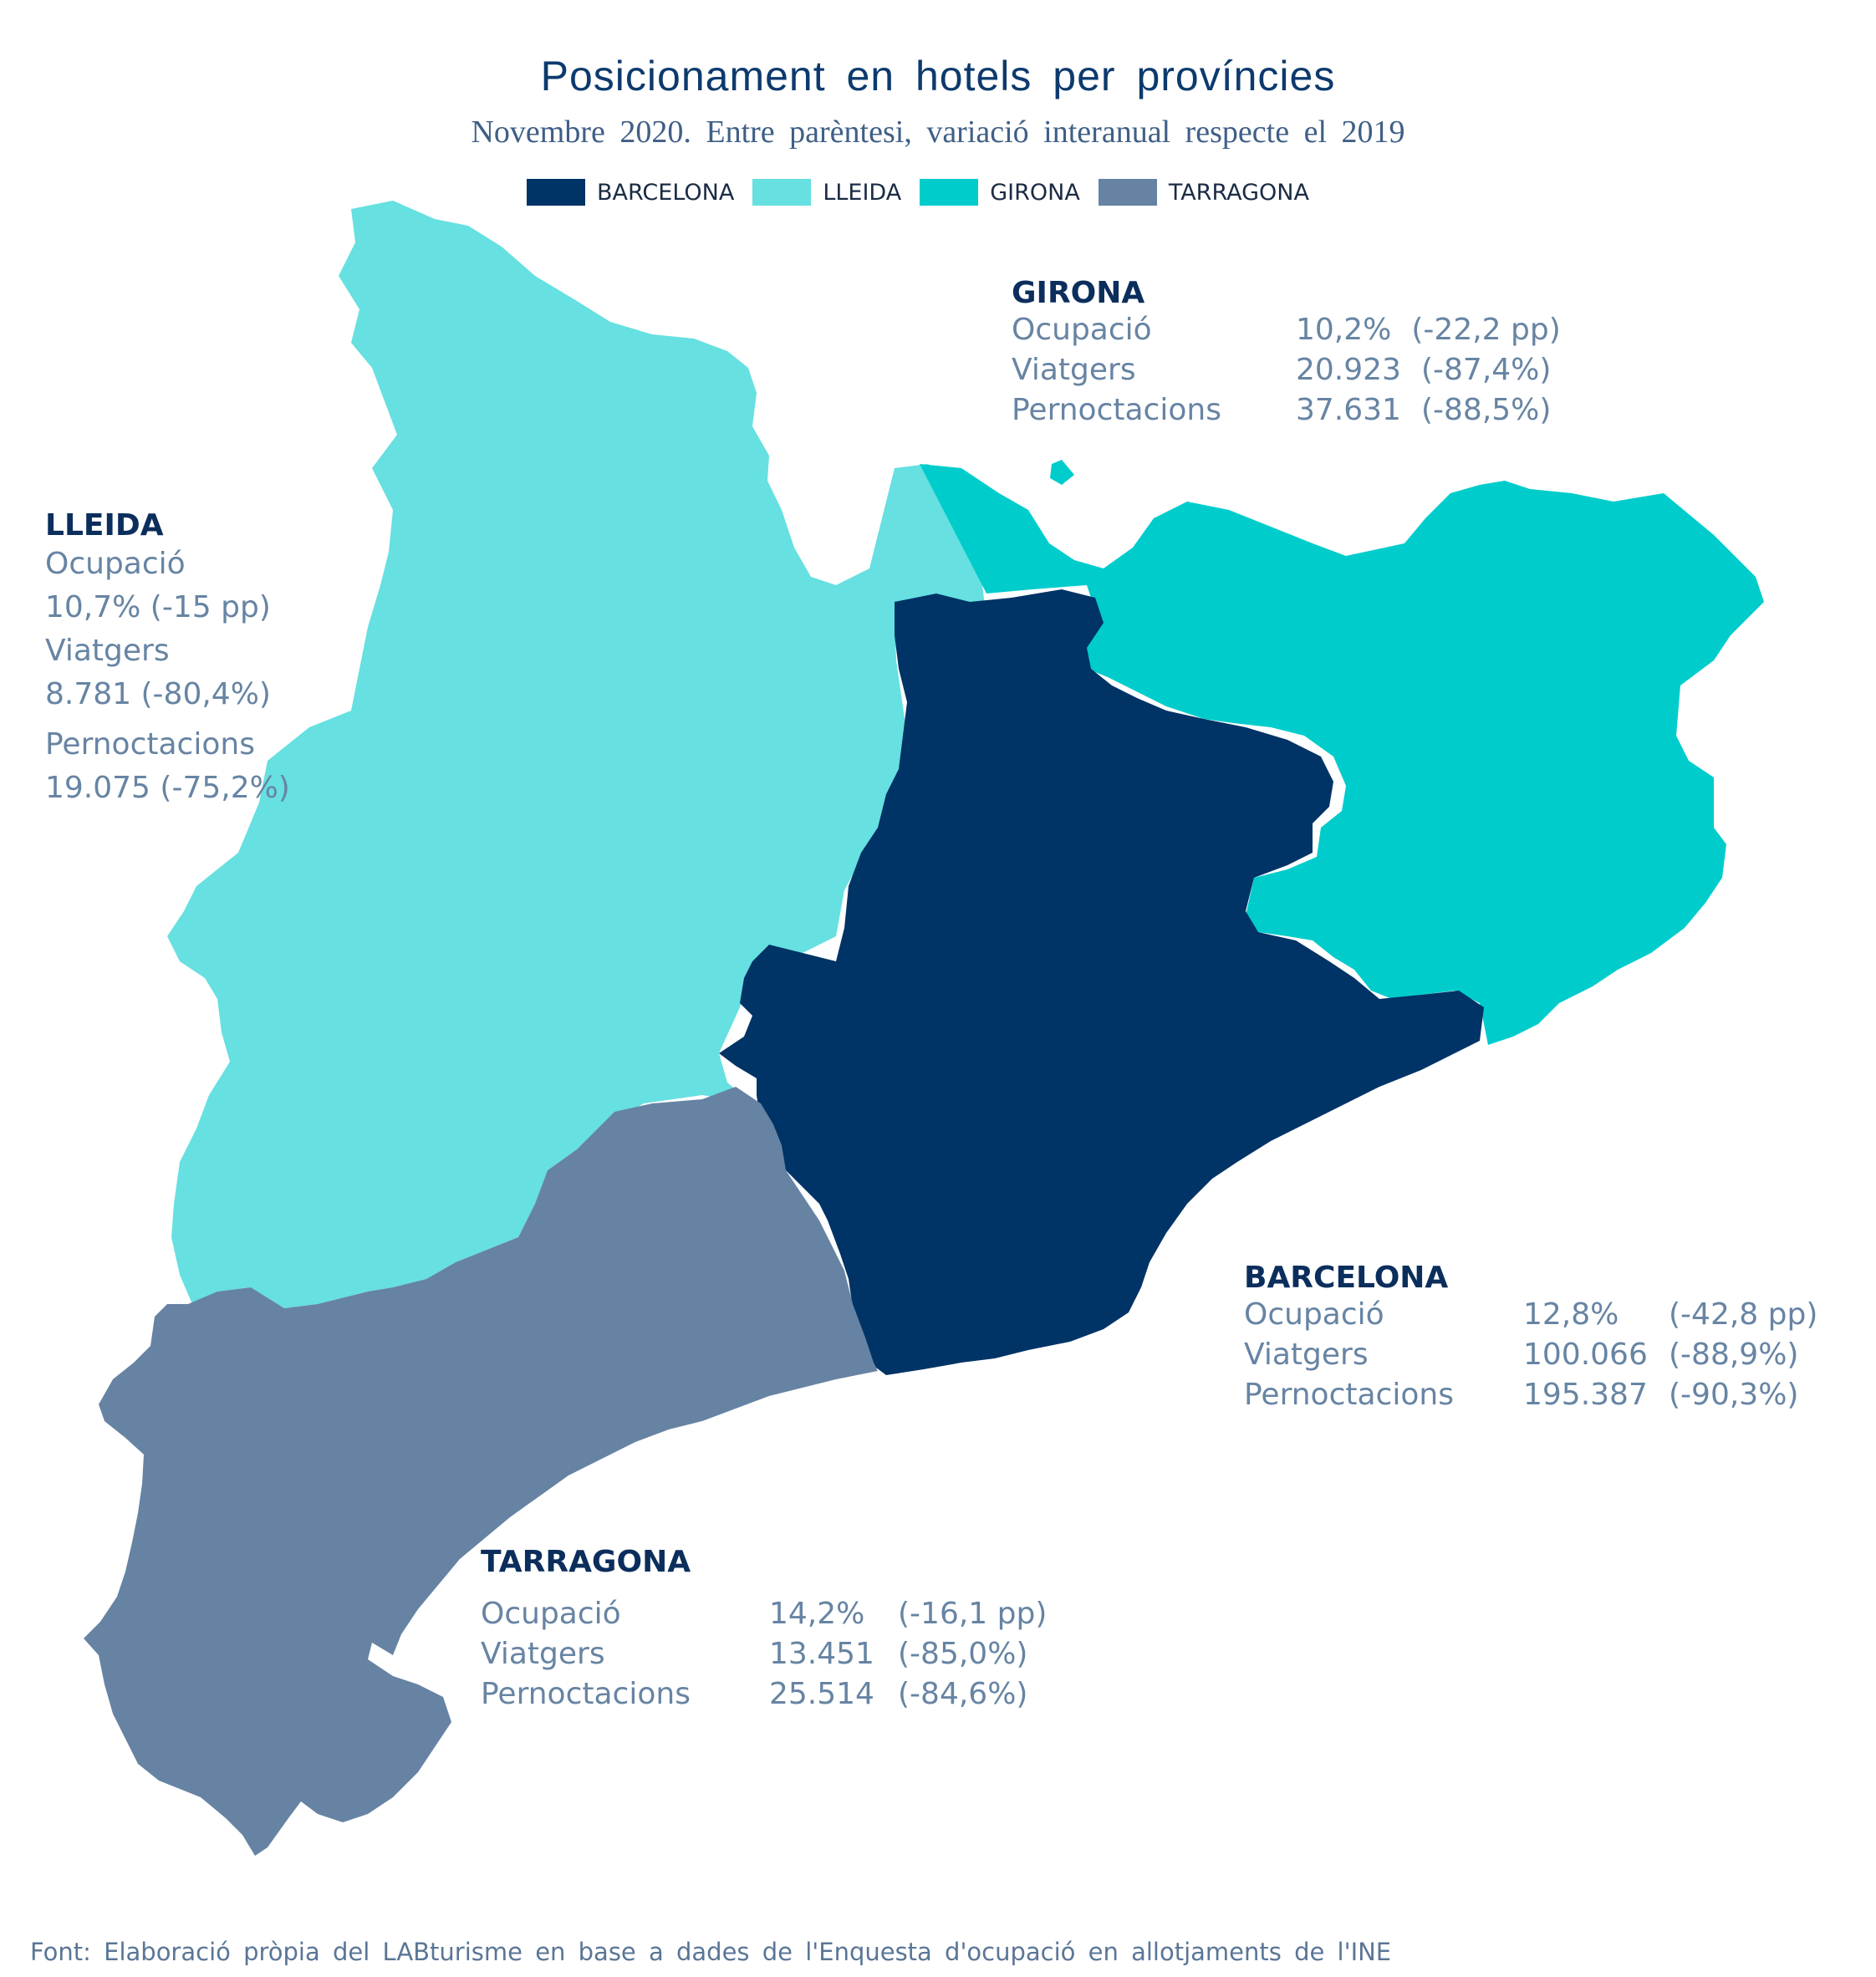 The image size is (1876, 1977). I want to click on legend-item-lleida: LLEIDA, so click(827, 192).